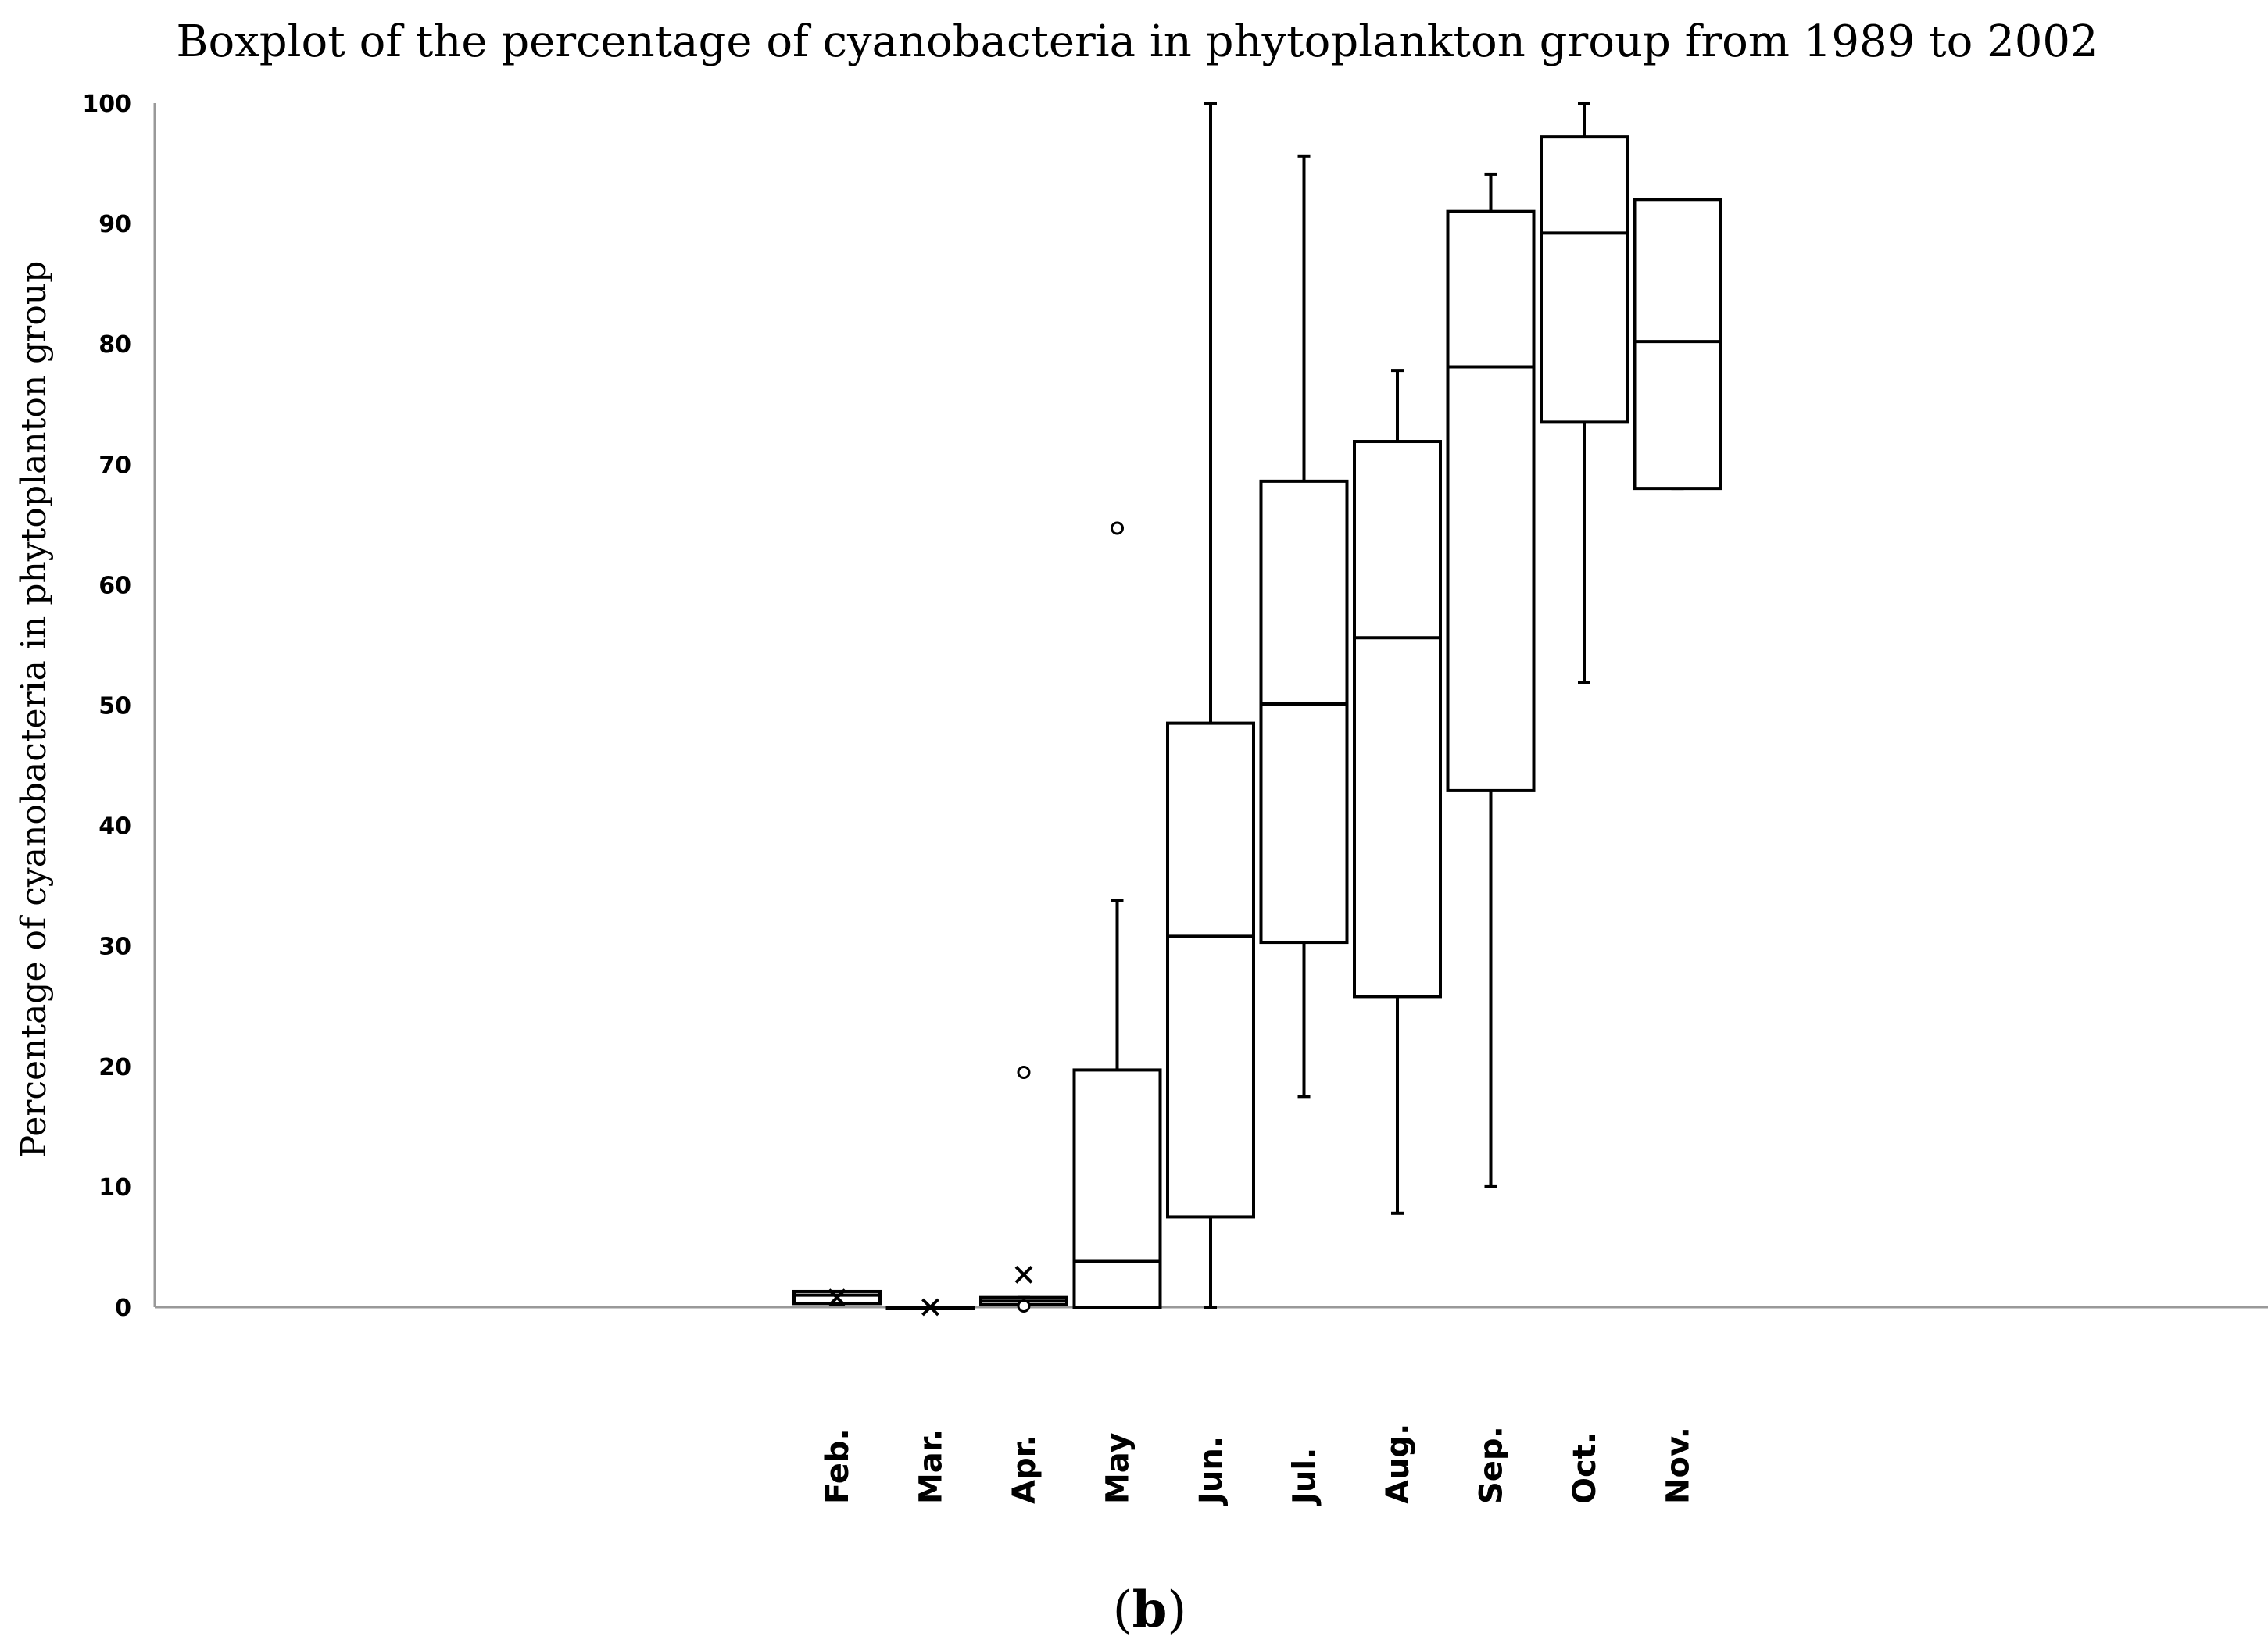 Image resolution: width=2268 pixels, height=1640 pixels. Describe the element at coordinates (1177, 1610) in the screenshot. I see `caption-close-paren: )` at that location.